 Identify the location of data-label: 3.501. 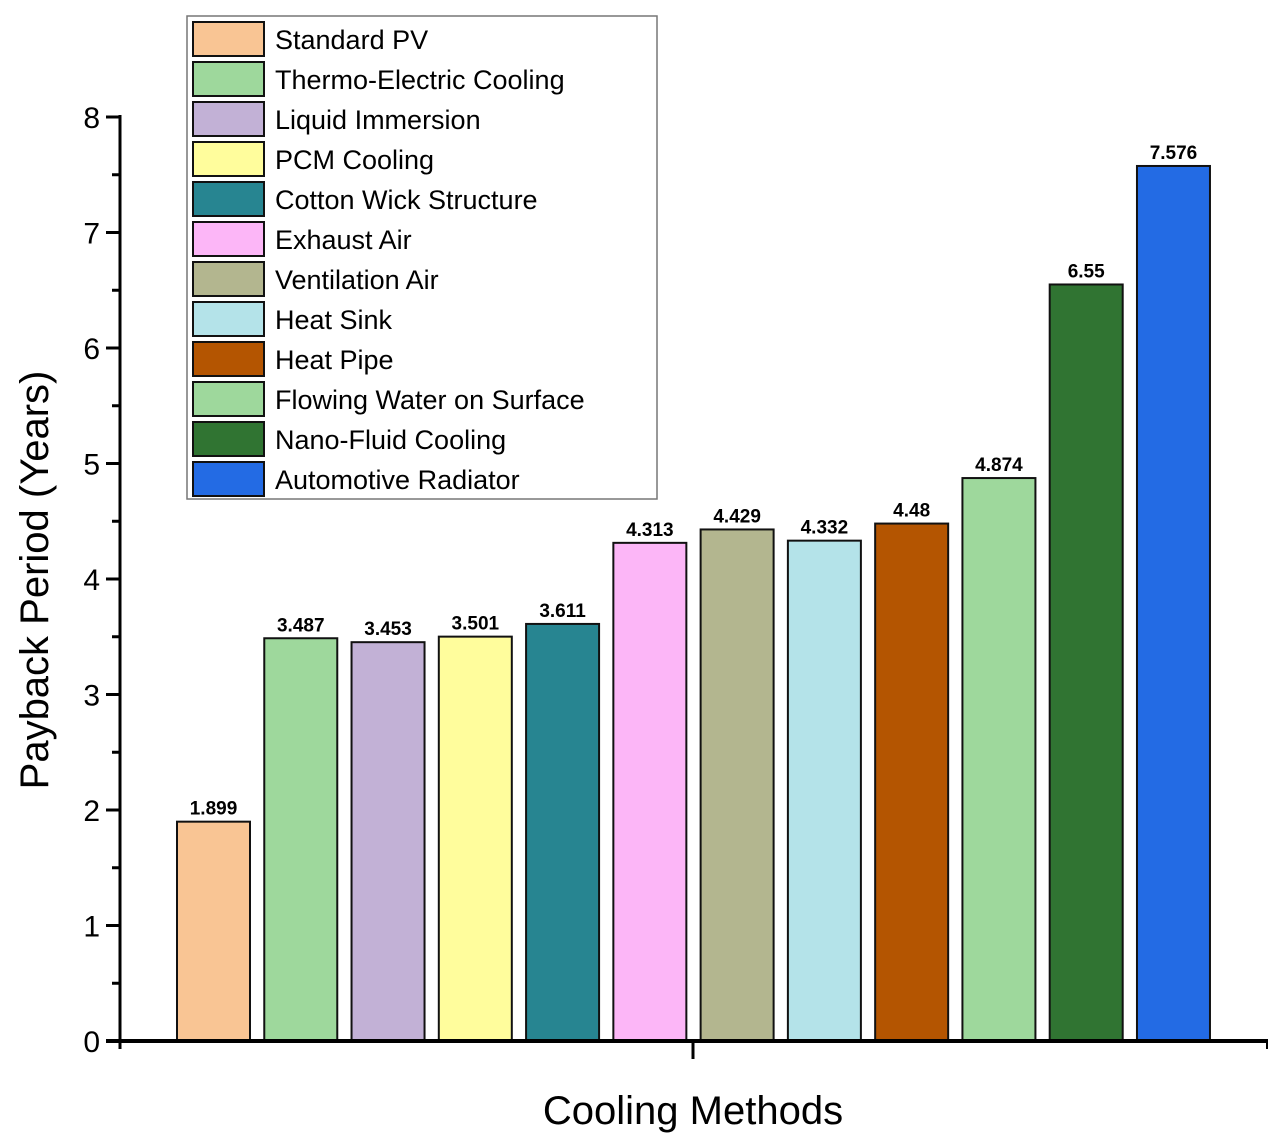
(476, 624).